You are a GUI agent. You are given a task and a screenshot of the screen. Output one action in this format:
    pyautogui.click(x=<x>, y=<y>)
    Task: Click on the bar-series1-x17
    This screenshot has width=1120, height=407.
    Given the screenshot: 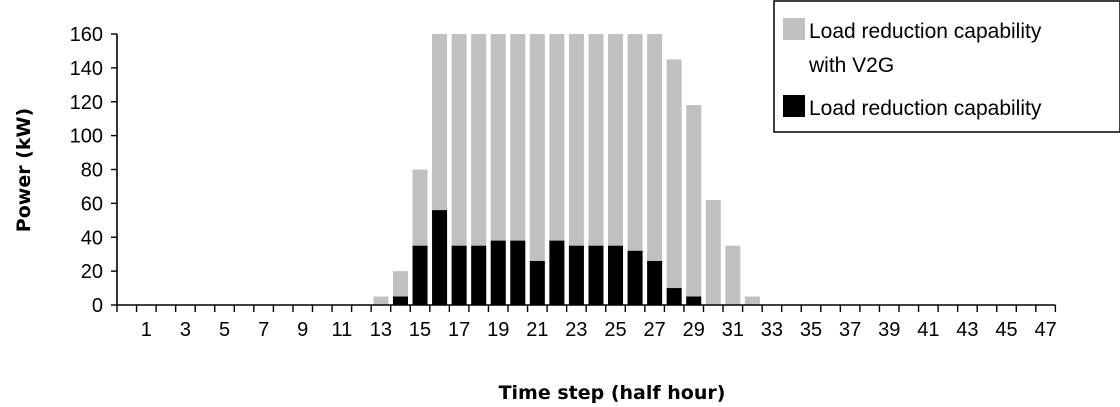 What is the action you would take?
    pyautogui.click(x=459, y=275)
    